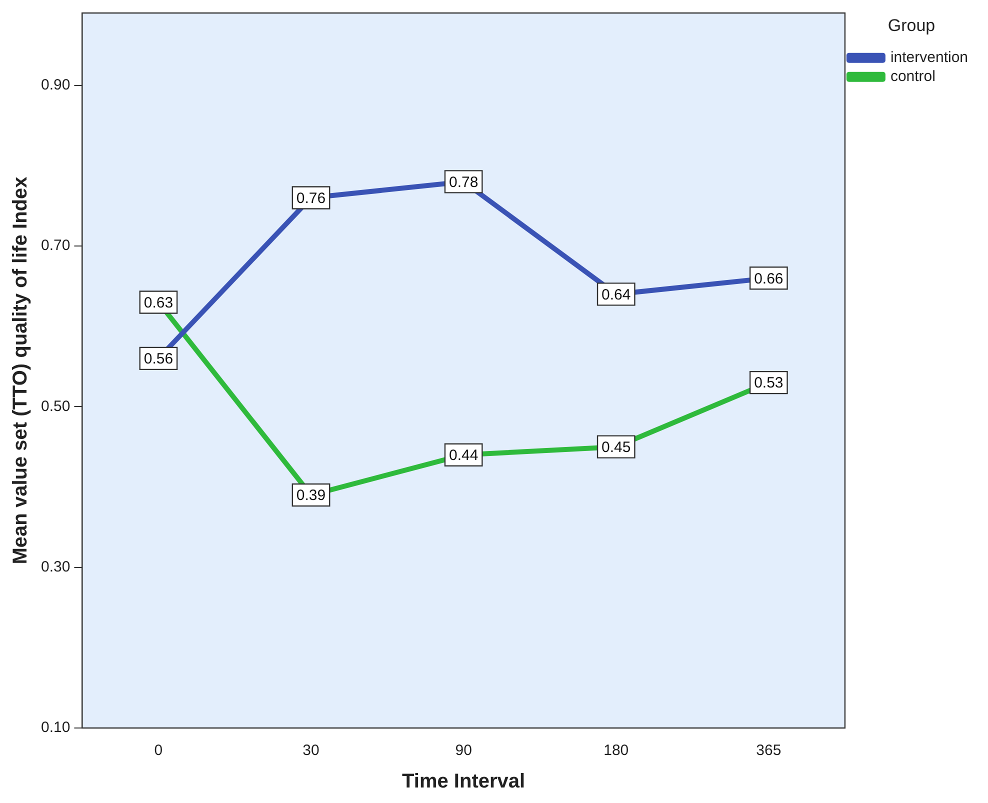 The height and width of the screenshot is (803, 988). I want to click on y-tick-label: 0.50, so click(55, 406).